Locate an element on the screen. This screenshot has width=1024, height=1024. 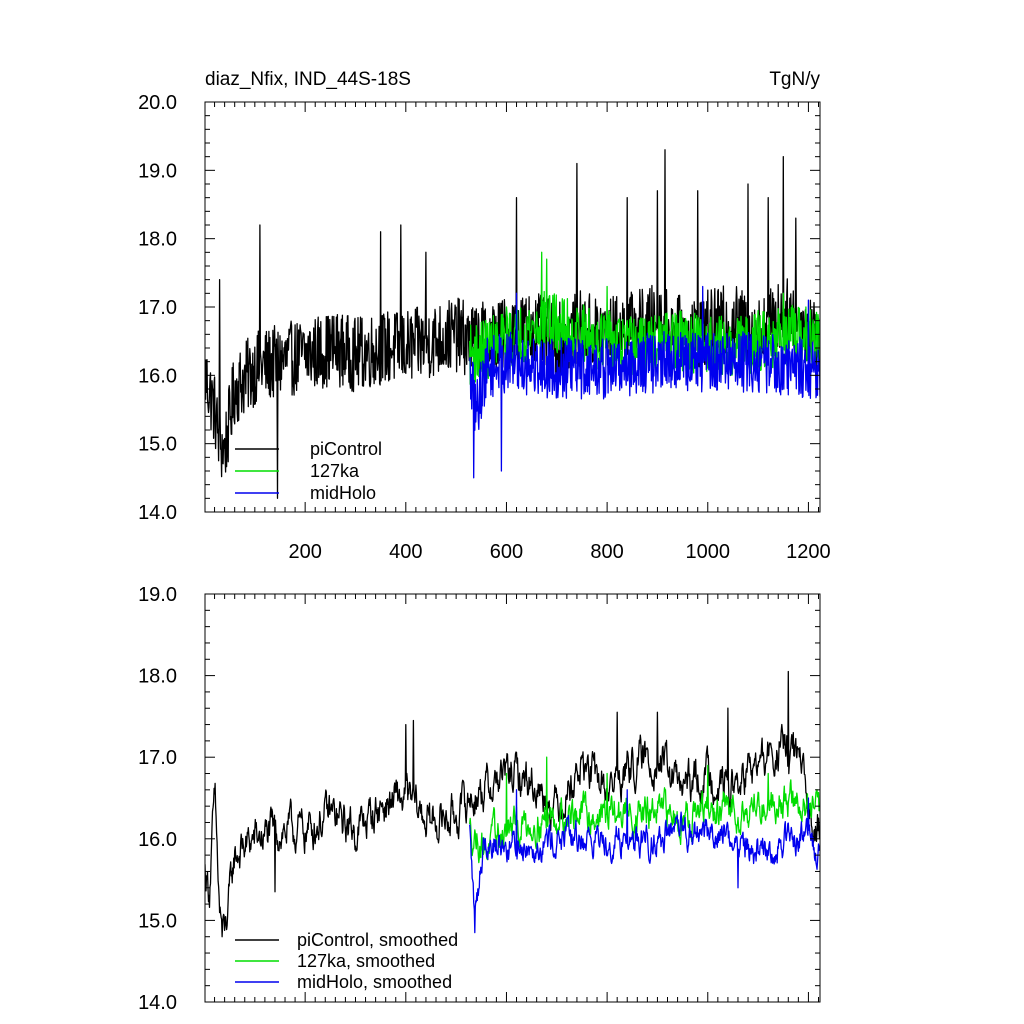
x-tick-label: 200 is located at coordinates (304, 552).